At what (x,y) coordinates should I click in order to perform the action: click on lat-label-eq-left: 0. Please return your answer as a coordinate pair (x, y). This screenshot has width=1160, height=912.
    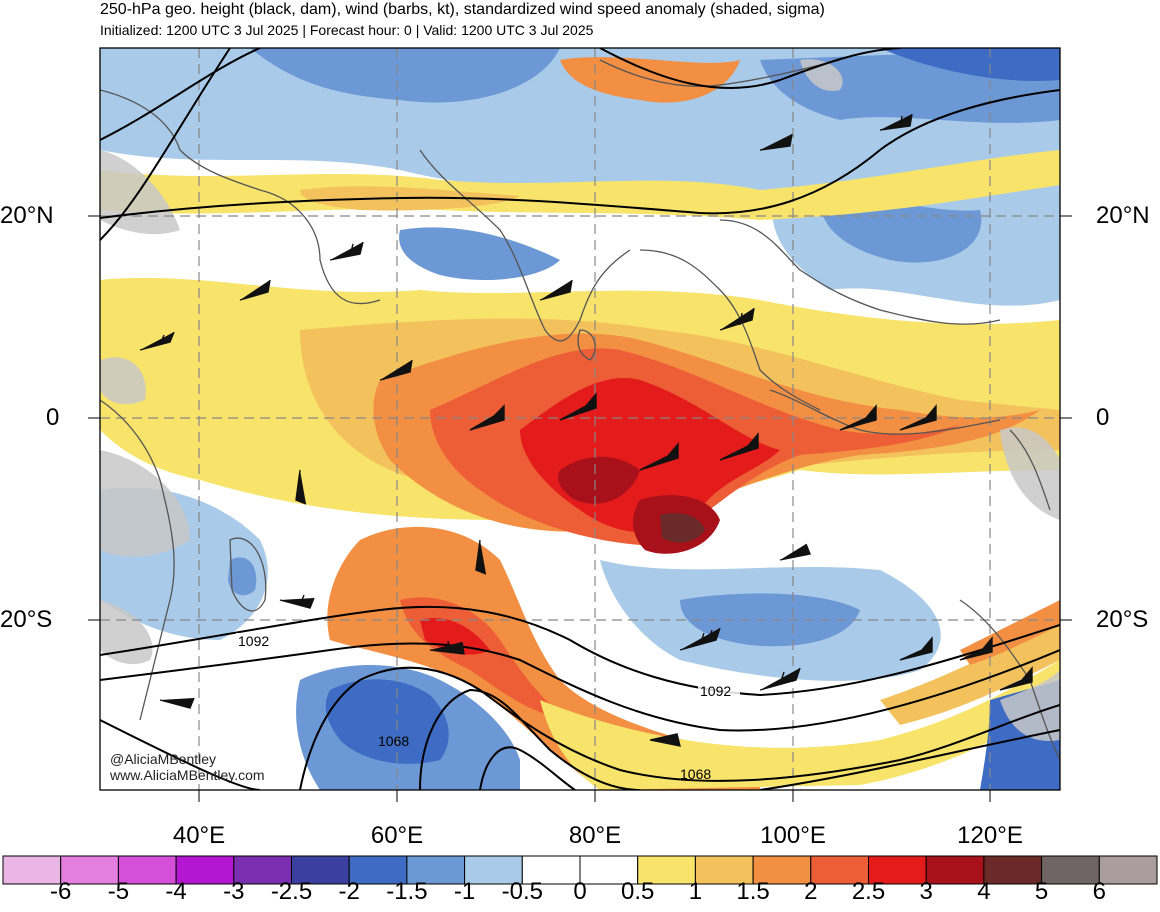
    Looking at the image, I should click on (53, 417).